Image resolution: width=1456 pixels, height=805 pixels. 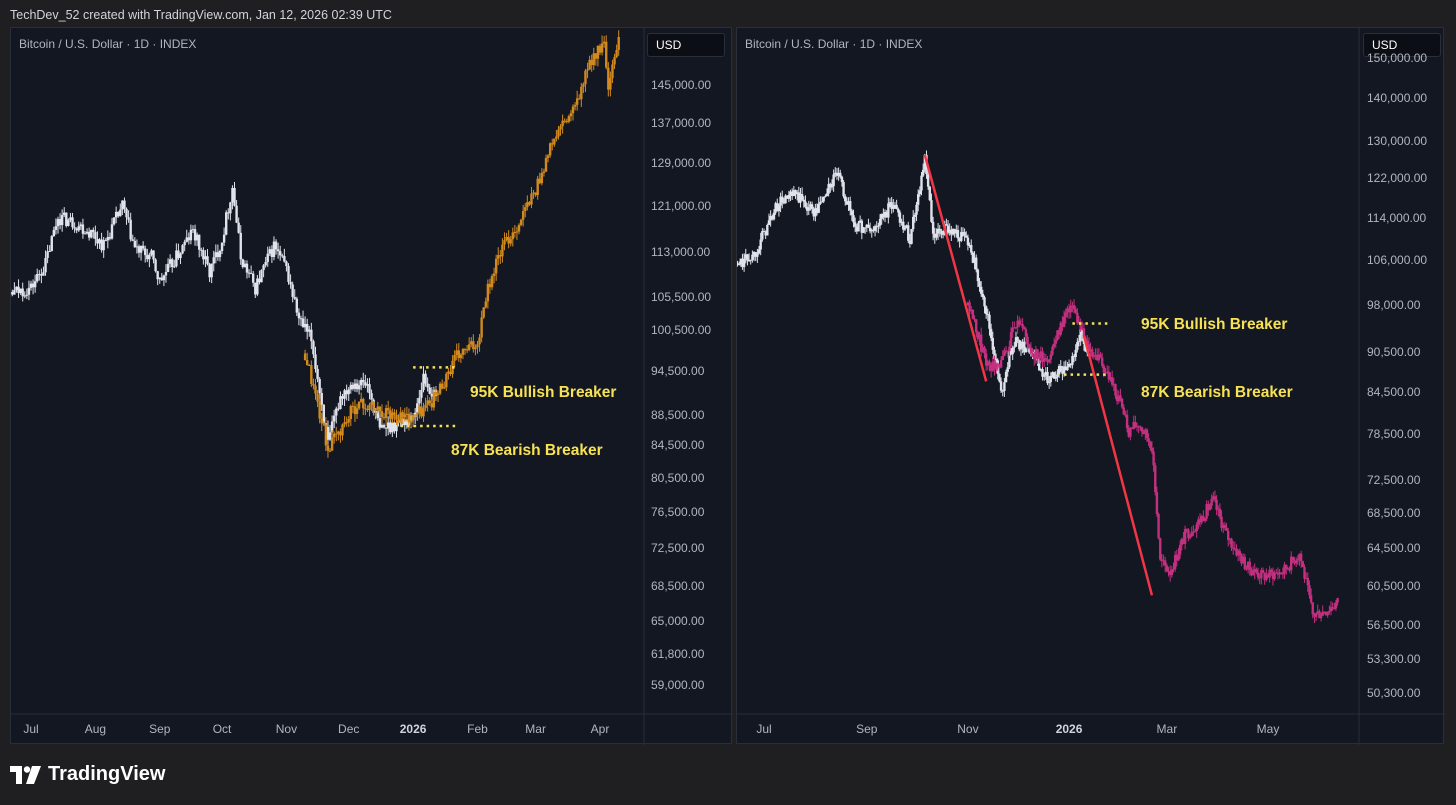 I want to click on price-tick-label: 94,500.00, so click(x=678, y=370).